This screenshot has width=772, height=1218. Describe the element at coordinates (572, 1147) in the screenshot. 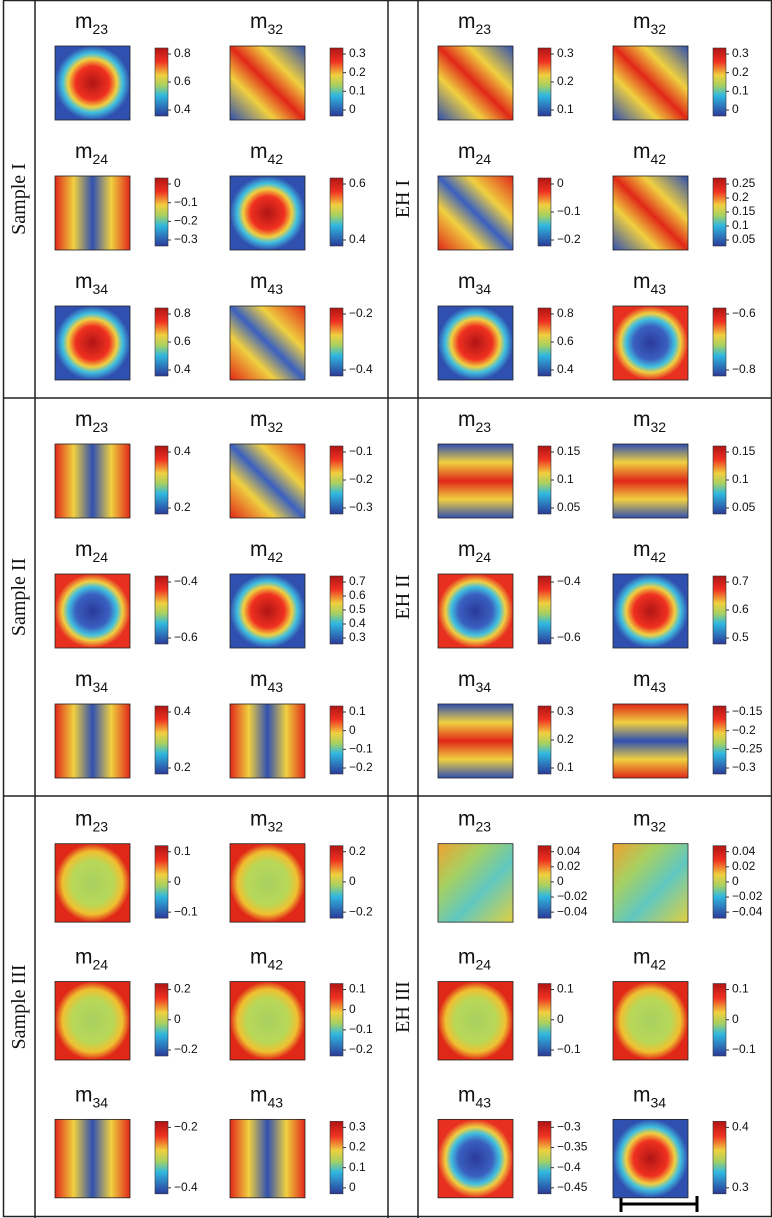

I see `colorbar-tick-label: −0.35` at that location.